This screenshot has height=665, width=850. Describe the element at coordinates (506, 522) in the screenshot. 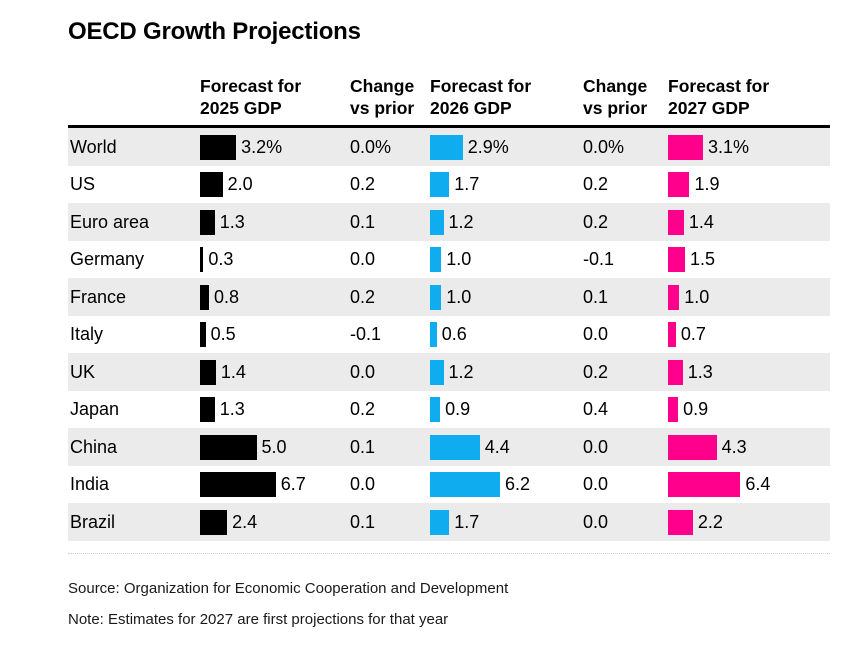

I see `bar-cell-series-2: 1.7` at that location.